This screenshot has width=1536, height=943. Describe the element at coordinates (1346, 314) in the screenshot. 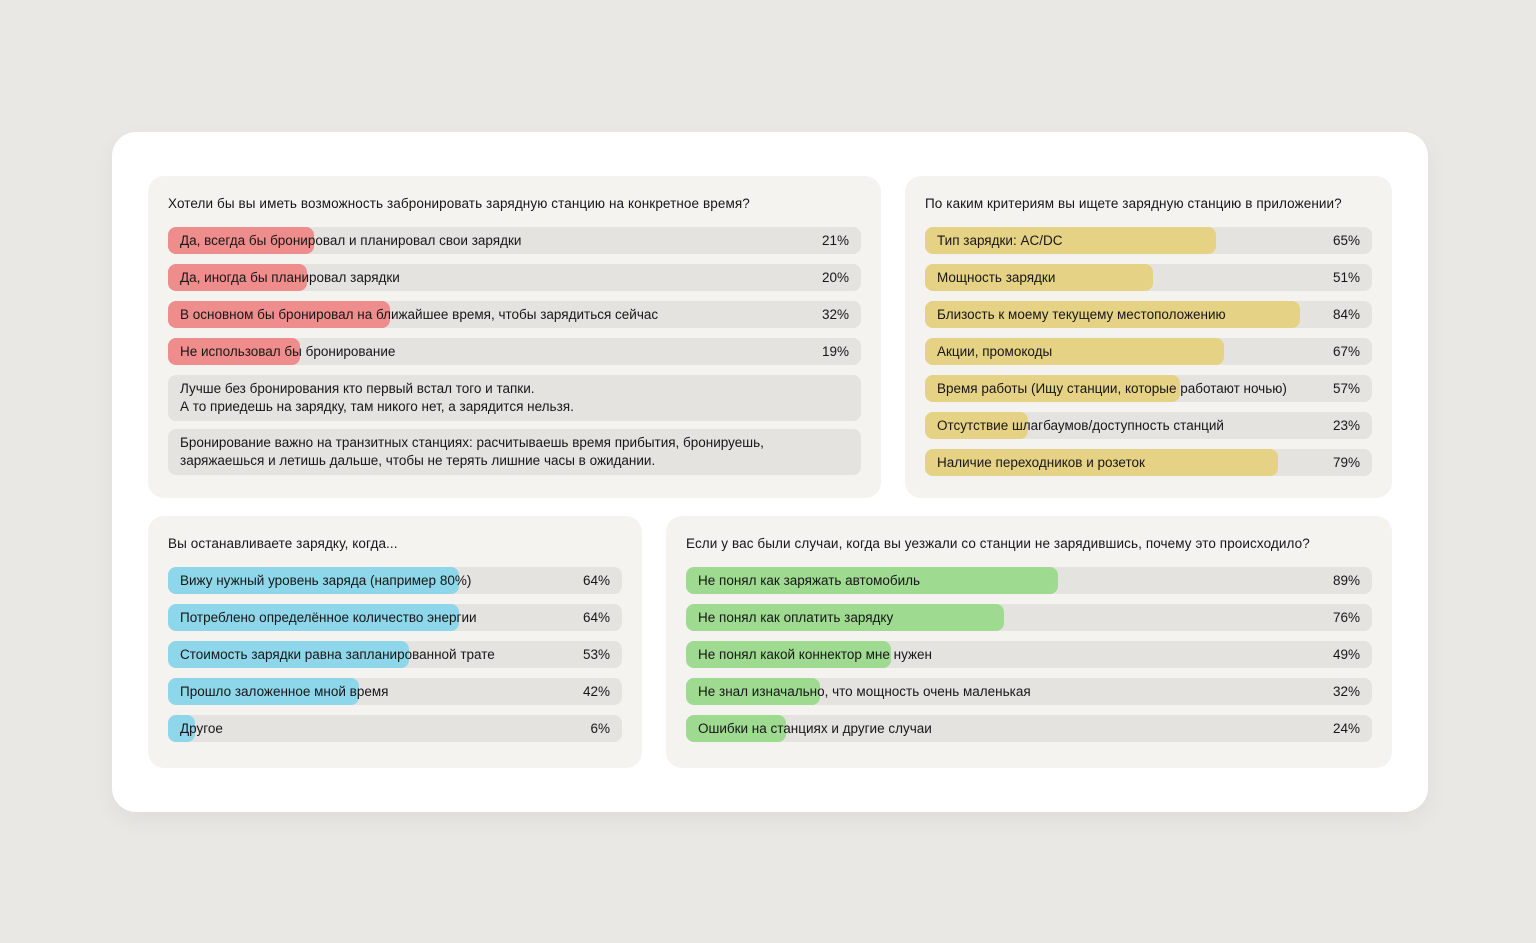

I see `answer-percentage: 84%` at that location.